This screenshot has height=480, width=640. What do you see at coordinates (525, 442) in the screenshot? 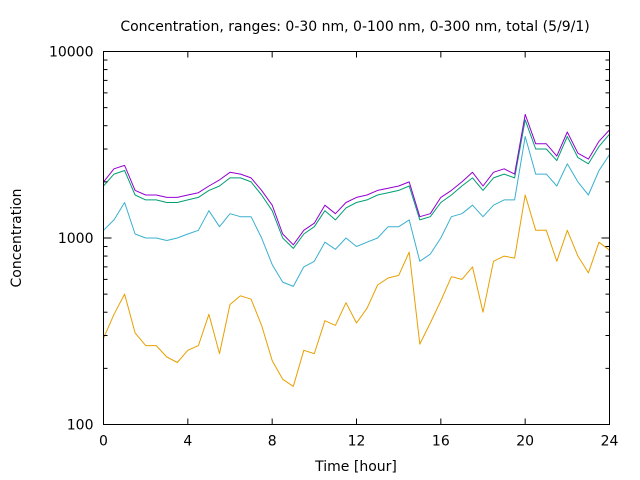
I see `x-tick-label: 20` at bounding box center [525, 442].